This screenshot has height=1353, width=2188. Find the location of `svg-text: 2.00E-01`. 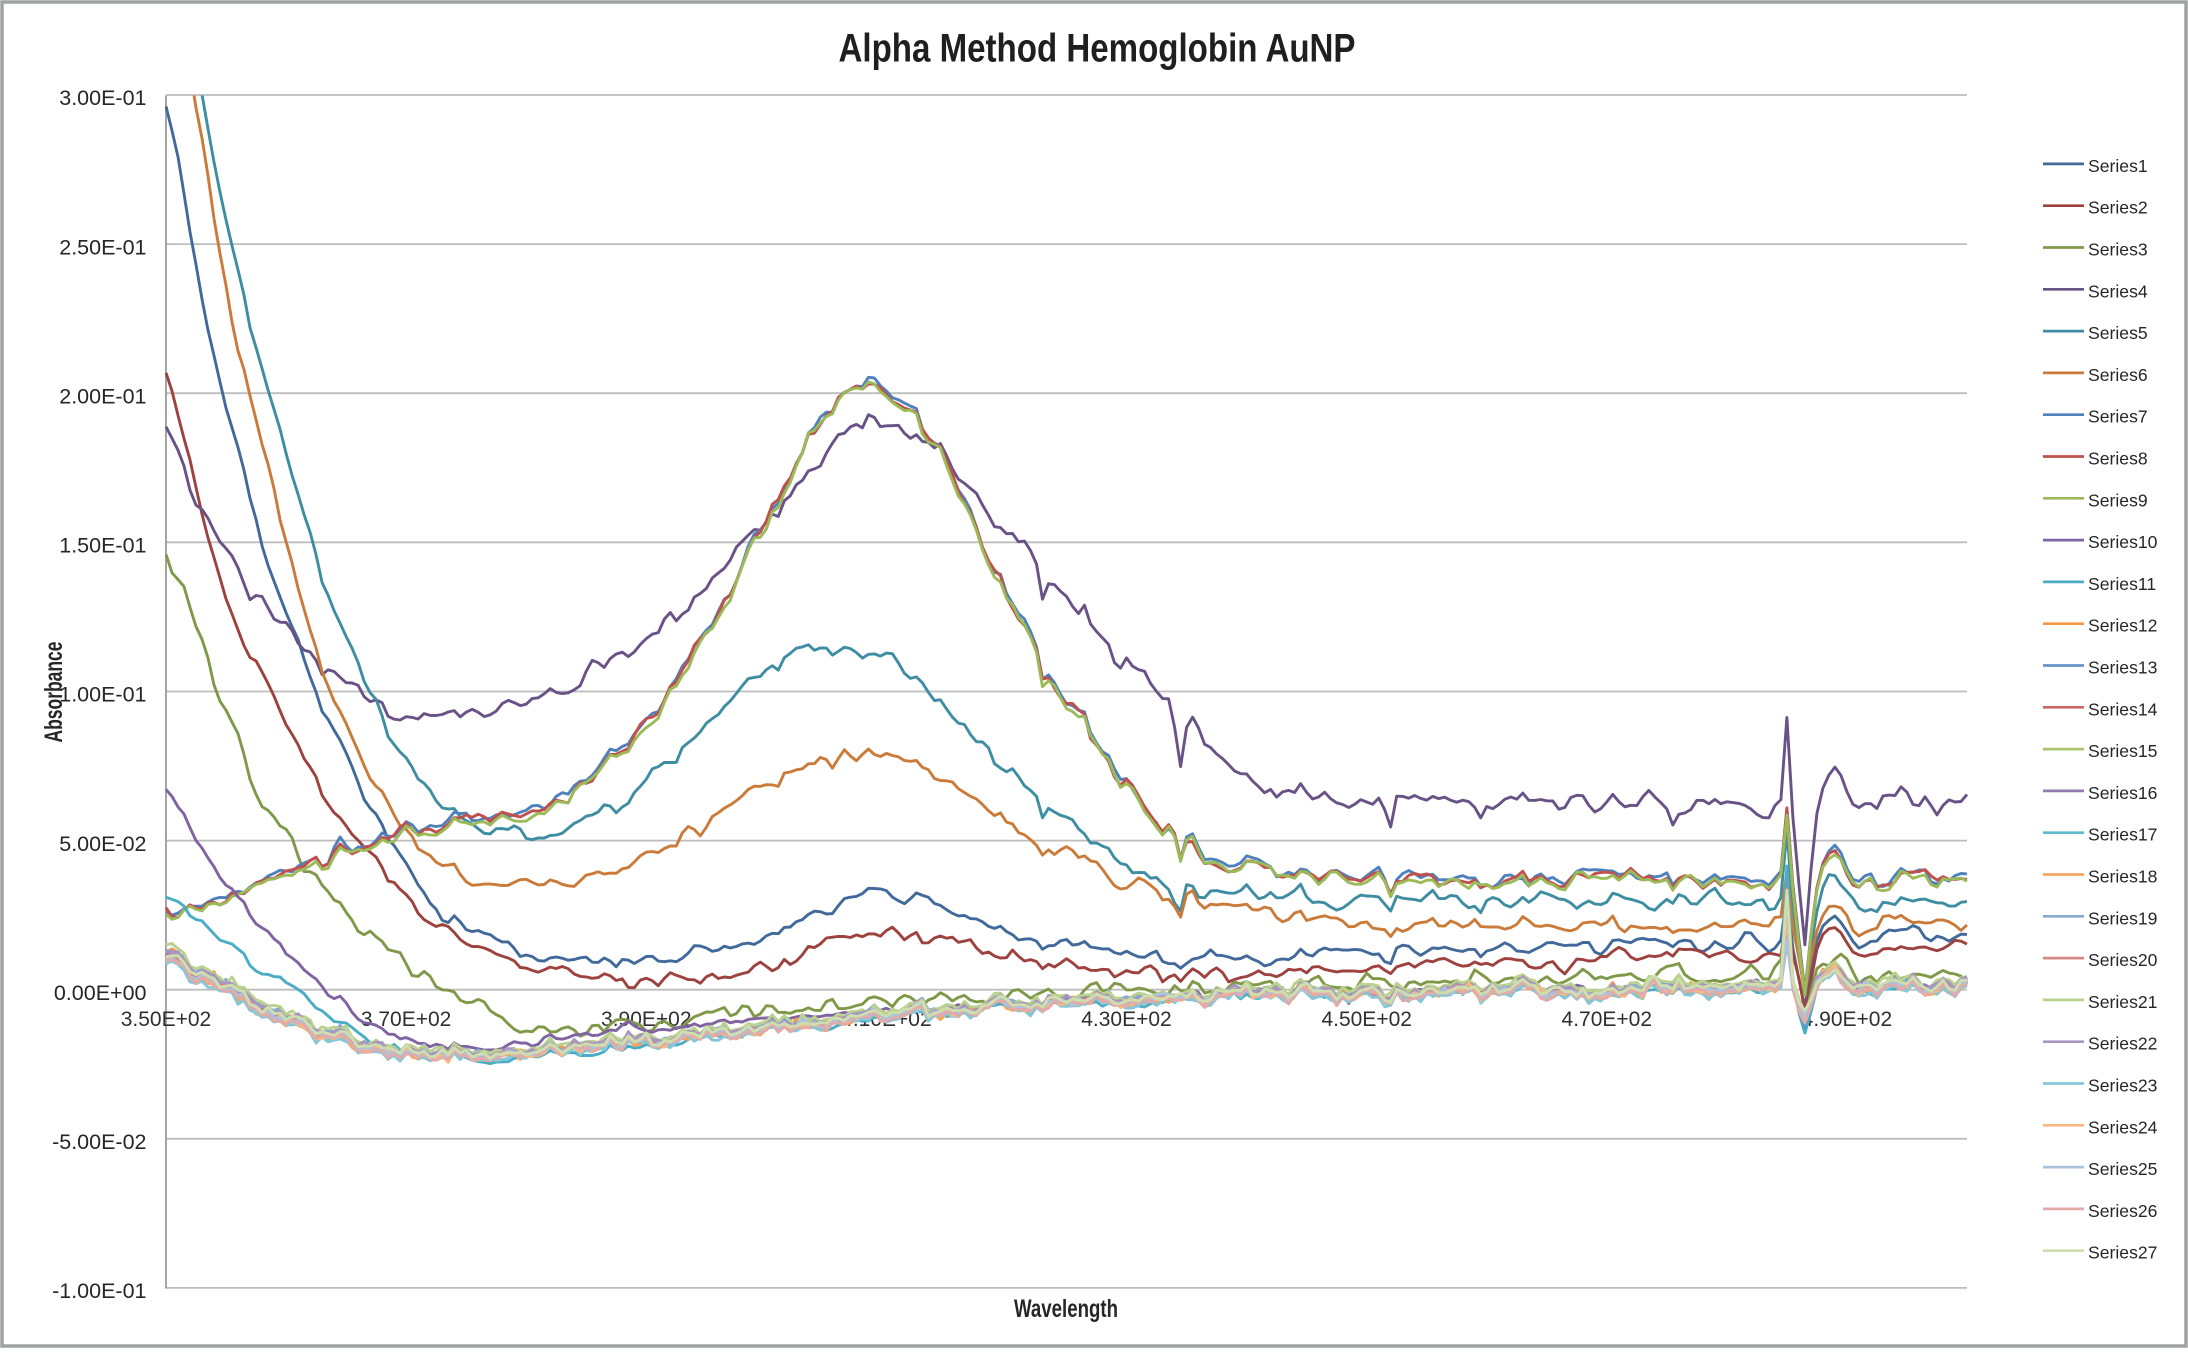

svg-text: 2.00E-01 is located at coordinates (102, 396).